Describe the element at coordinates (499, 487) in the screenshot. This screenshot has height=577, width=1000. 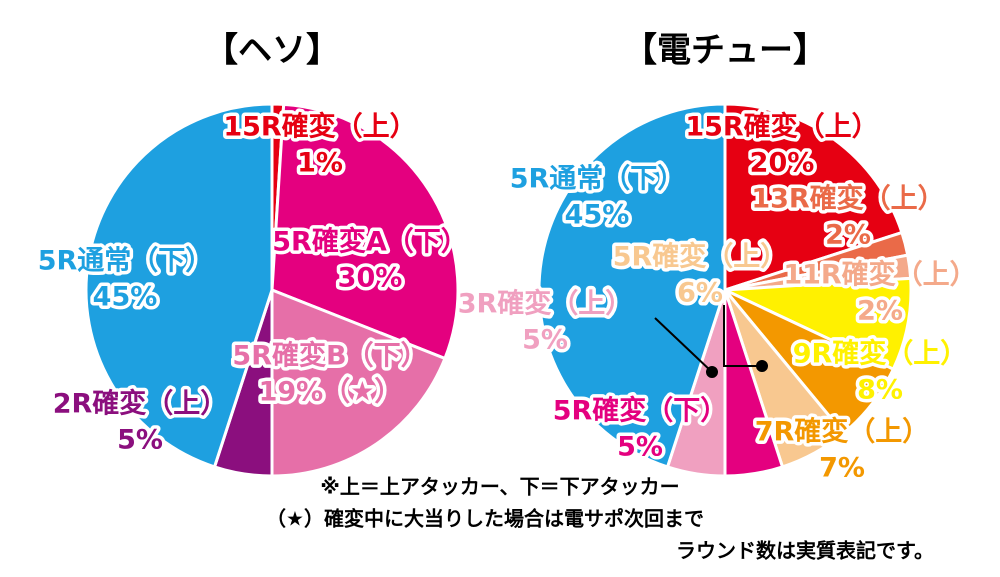
I see `note: ※上＝上アタッカー、下＝下アタッカー` at that location.